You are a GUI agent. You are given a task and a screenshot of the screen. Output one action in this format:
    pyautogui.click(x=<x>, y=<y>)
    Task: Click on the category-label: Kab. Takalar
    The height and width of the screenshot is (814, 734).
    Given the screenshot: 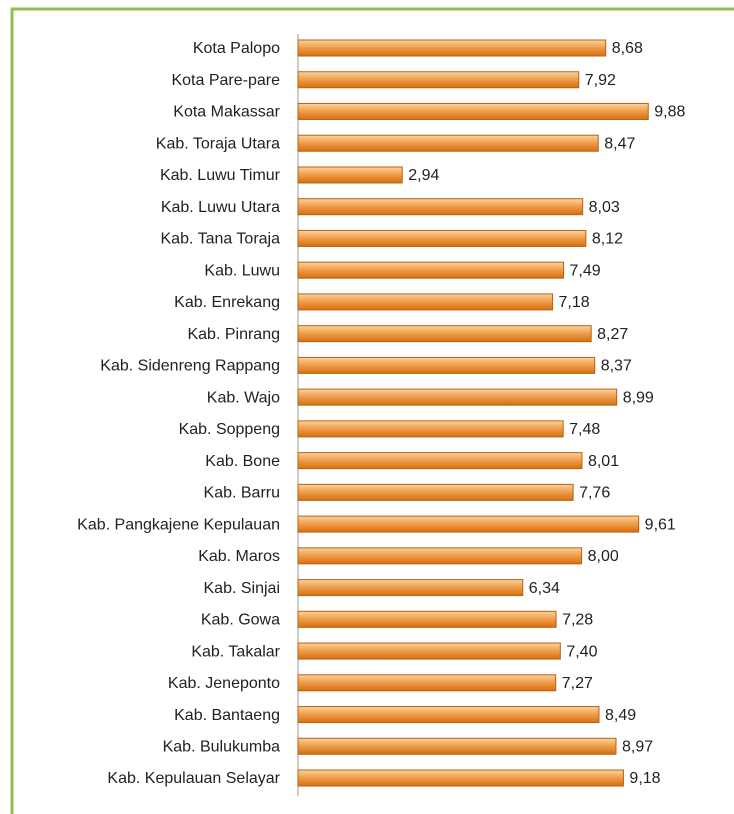 What is the action you would take?
    pyautogui.click(x=235, y=651)
    